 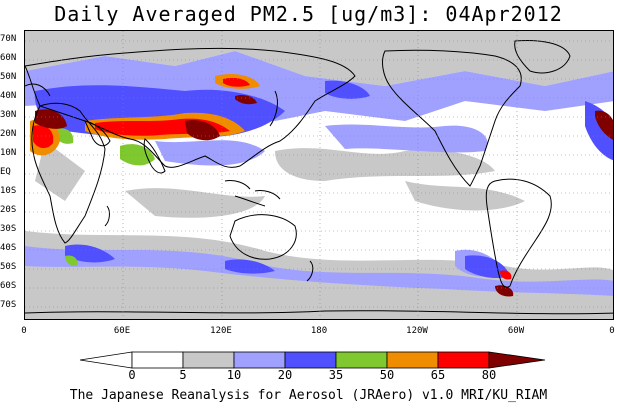 What do you see at coordinates (8, 191) in the screenshot?
I see `lat-label-10s: 10S` at bounding box center [8, 191].